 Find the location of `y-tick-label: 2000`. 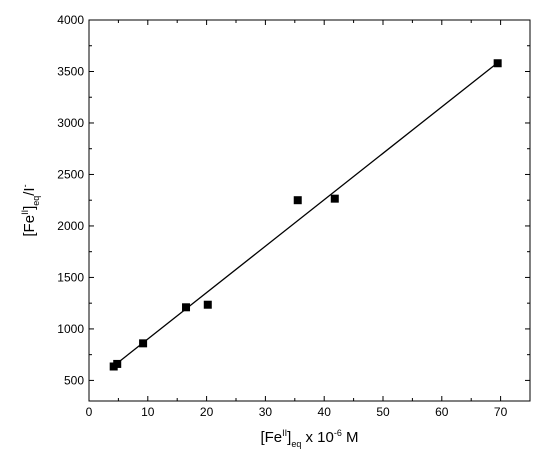

y-tick-label: 2000 is located at coordinates (70, 226).